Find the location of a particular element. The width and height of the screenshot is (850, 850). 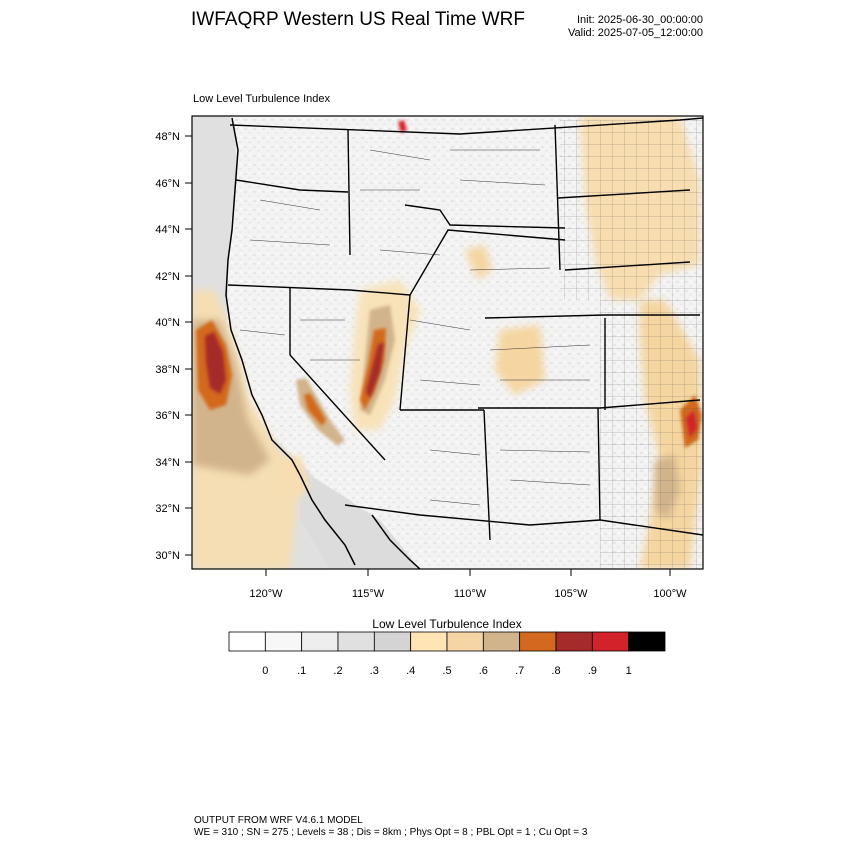

wyoming-tan is located at coordinates (478, 262).